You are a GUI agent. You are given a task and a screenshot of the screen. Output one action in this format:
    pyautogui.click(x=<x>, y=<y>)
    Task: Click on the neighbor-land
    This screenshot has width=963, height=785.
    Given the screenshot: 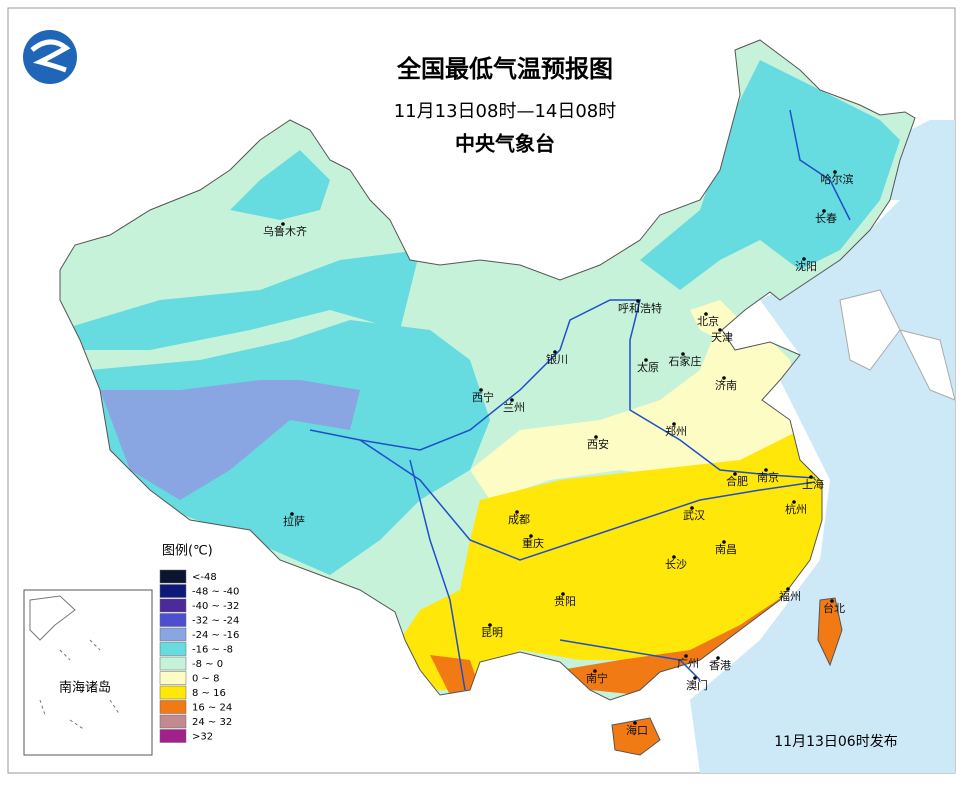 What is the action you would take?
    pyautogui.click(x=897, y=345)
    